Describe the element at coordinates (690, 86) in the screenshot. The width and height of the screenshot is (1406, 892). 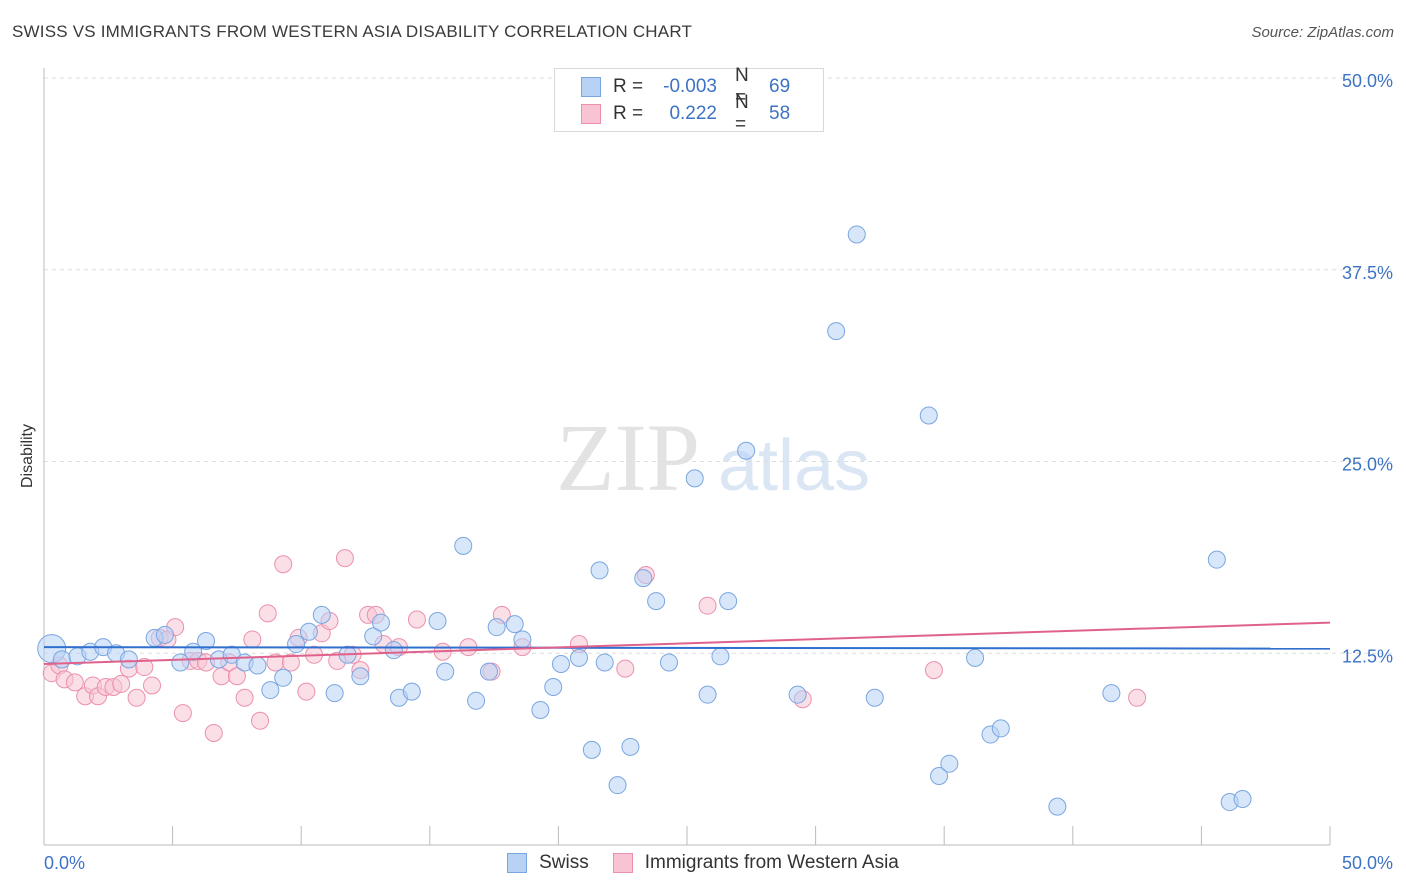
I see `legend-r-value: -0.003` at that location.